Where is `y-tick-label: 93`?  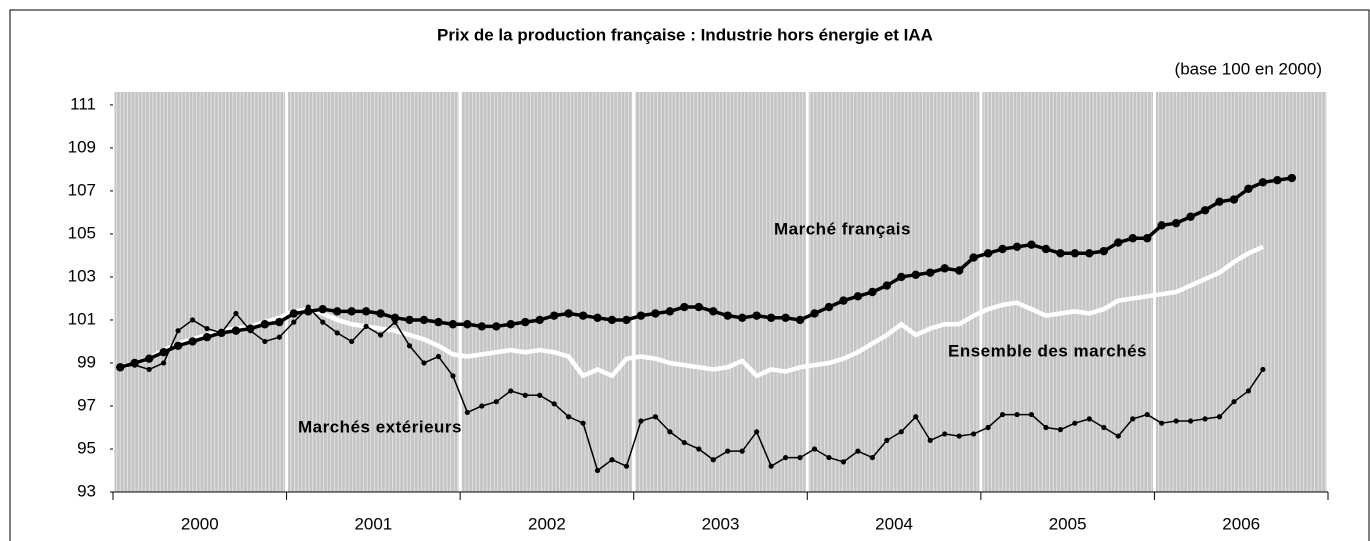
y-tick-label: 93 is located at coordinates (86, 490).